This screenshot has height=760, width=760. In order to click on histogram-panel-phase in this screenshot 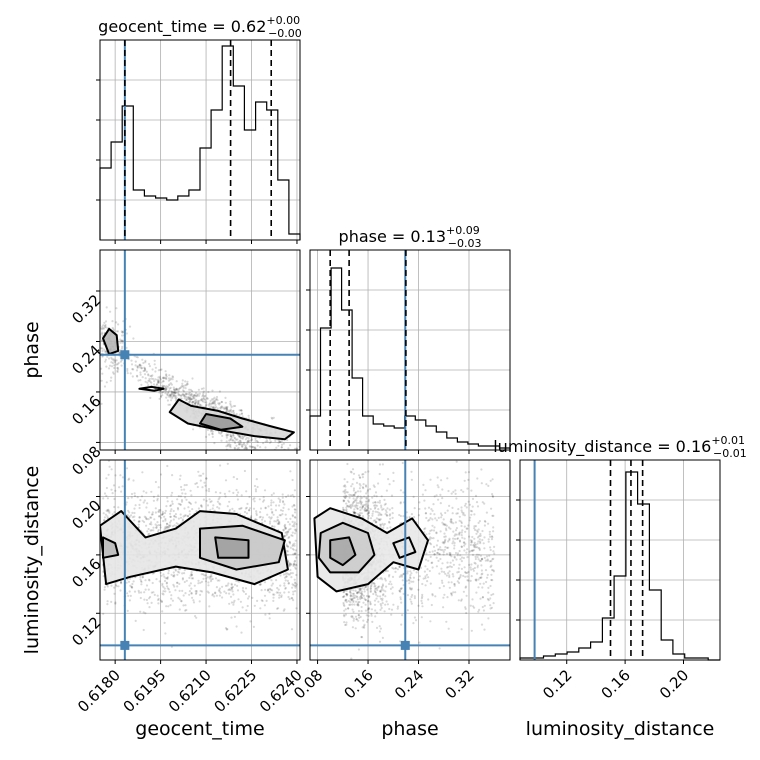, I will do `click(408, 352)`.